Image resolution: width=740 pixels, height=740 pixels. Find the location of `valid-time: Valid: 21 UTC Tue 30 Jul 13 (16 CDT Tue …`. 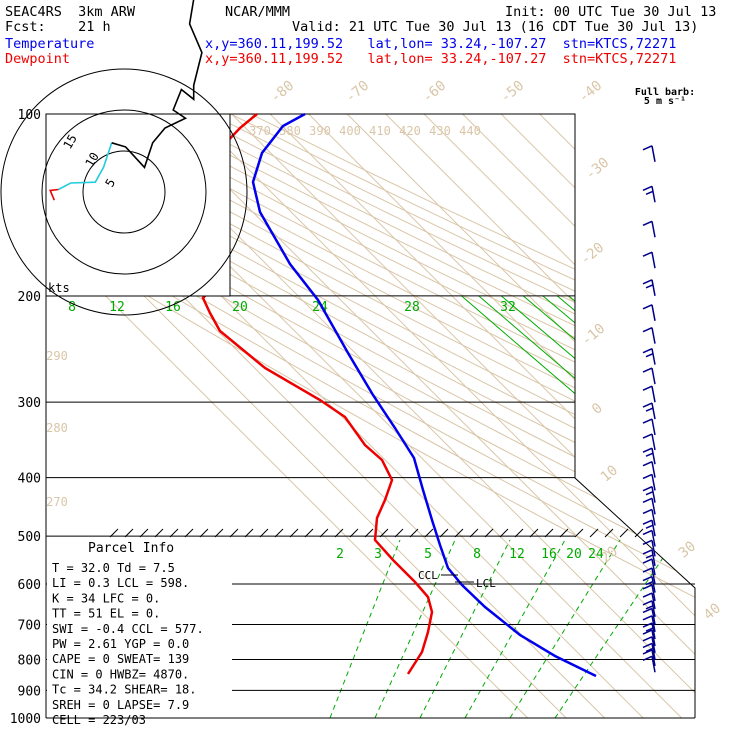

valid-time: Valid: 21 UTC Tue 30 Jul 13 (16 CDT Tue … is located at coordinates (495, 27).